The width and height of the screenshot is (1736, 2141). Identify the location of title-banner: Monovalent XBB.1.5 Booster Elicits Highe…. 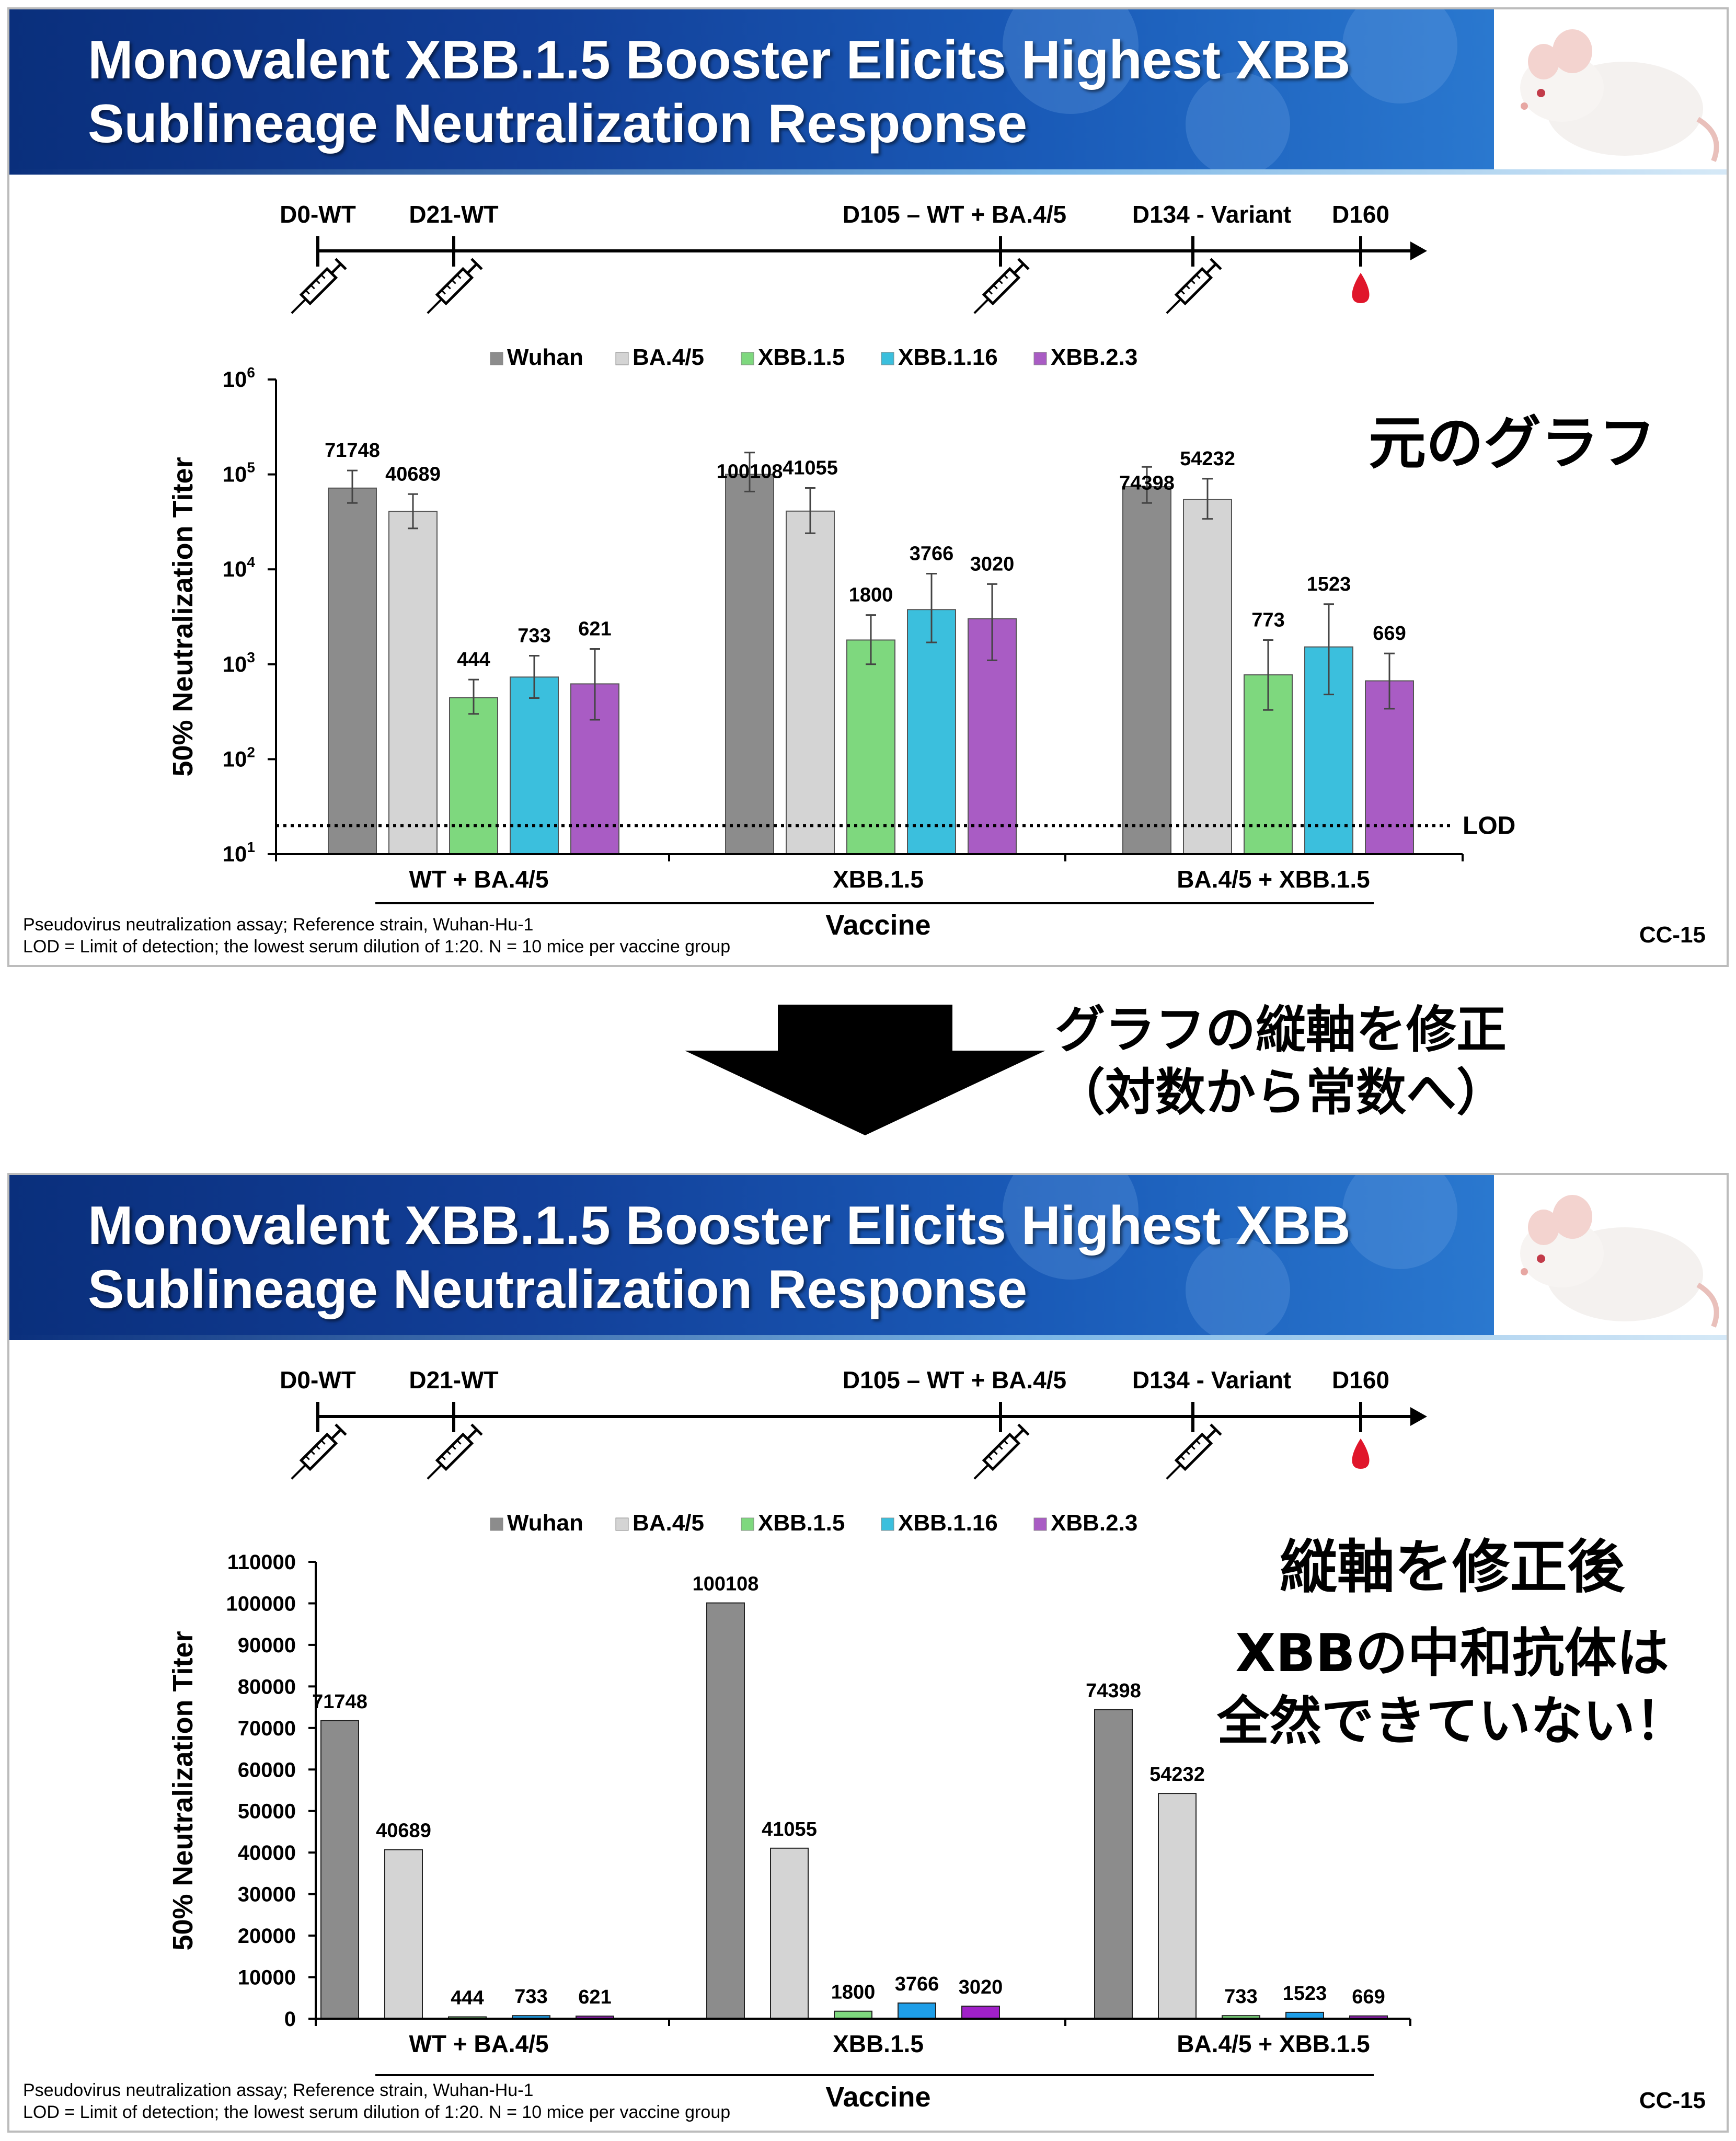
(751, 89).